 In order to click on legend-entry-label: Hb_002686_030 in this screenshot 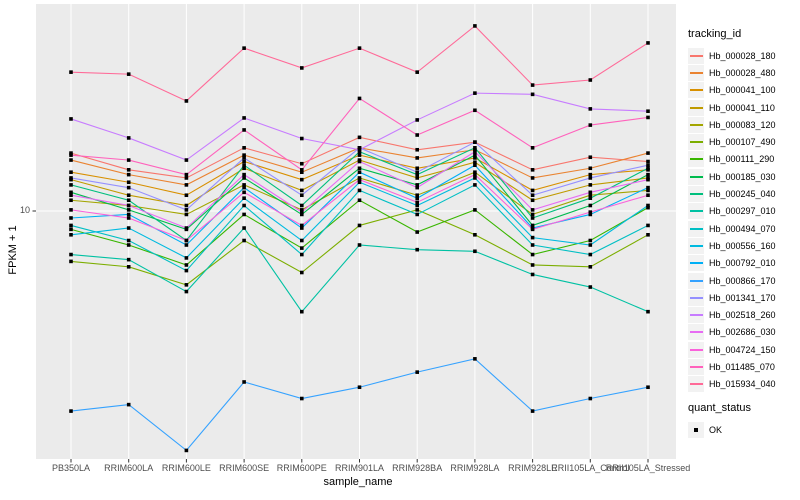, I will do `click(742, 332)`.